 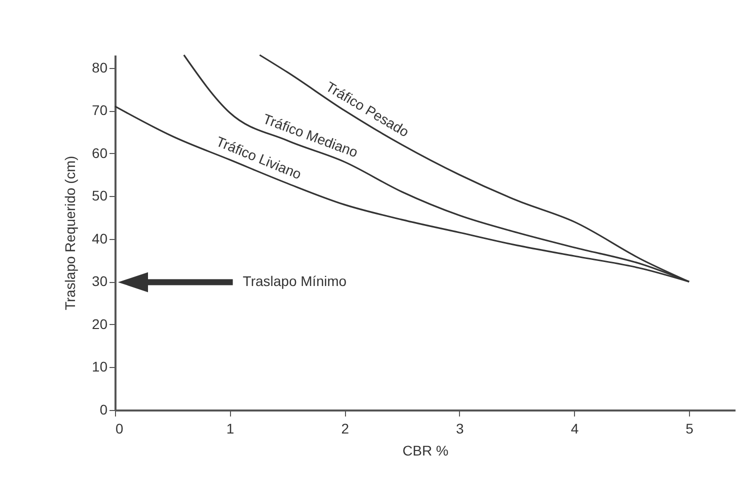 What do you see at coordinates (100, 281) in the screenshot?
I see `y-tick-label: 30` at bounding box center [100, 281].